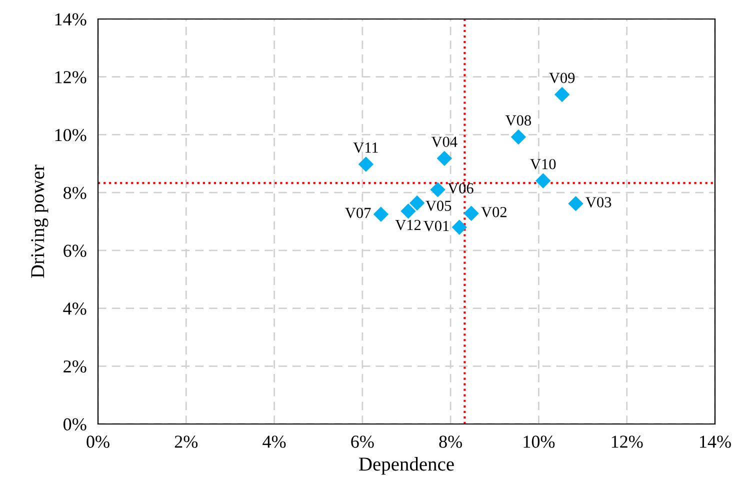  What do you see at coordinates (715, 442) in the screenshot?
I see `x-tick-label: 14%` at bounding box center [715, 442].